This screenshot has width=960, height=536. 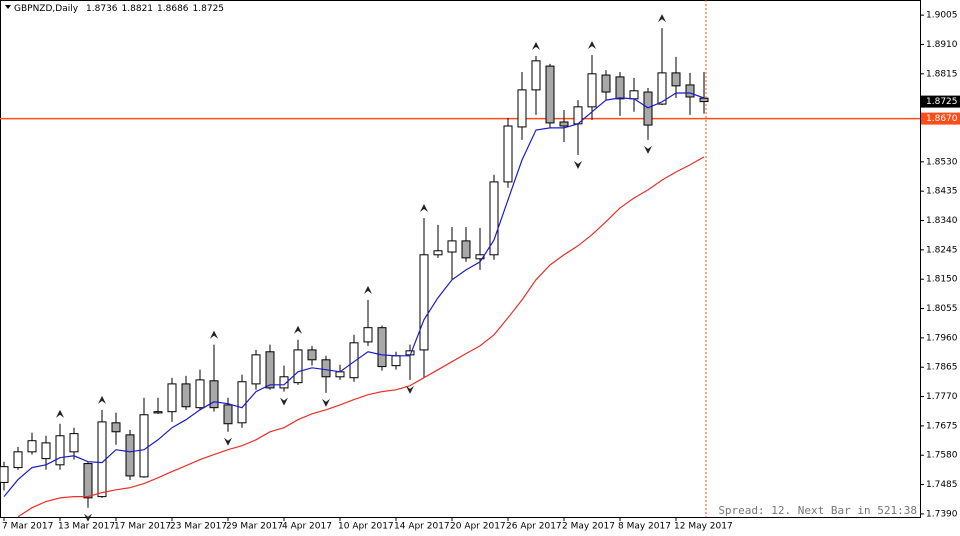 I want to click on x-tick-label: 10 Apr 2017, so click(x=366, y=527).